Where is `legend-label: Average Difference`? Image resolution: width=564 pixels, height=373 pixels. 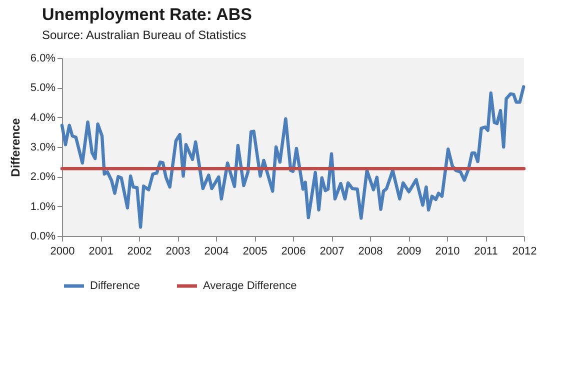 legend-label: Average Difference is located at coordinates (250, 286).